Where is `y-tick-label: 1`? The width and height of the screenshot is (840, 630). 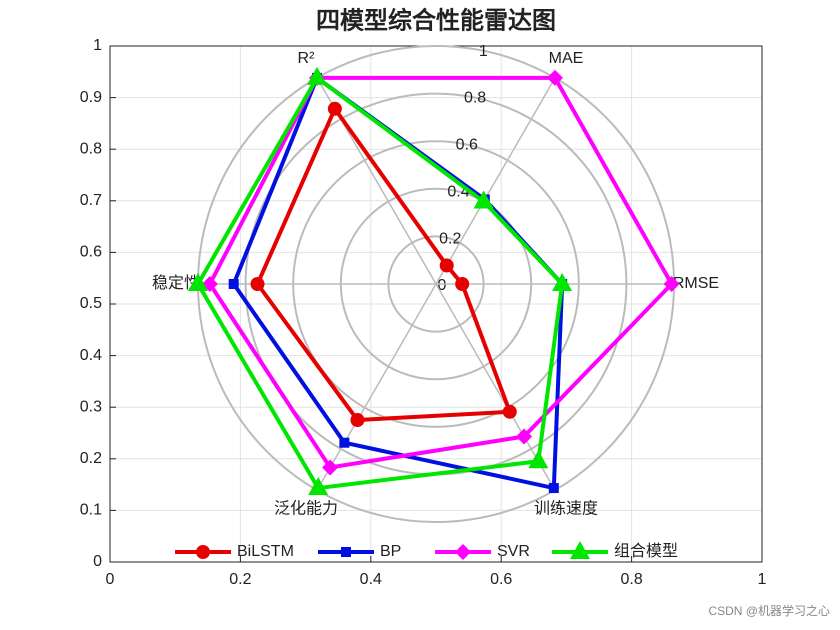
y-tick-label: 1 is located at coordinates (97, 45).